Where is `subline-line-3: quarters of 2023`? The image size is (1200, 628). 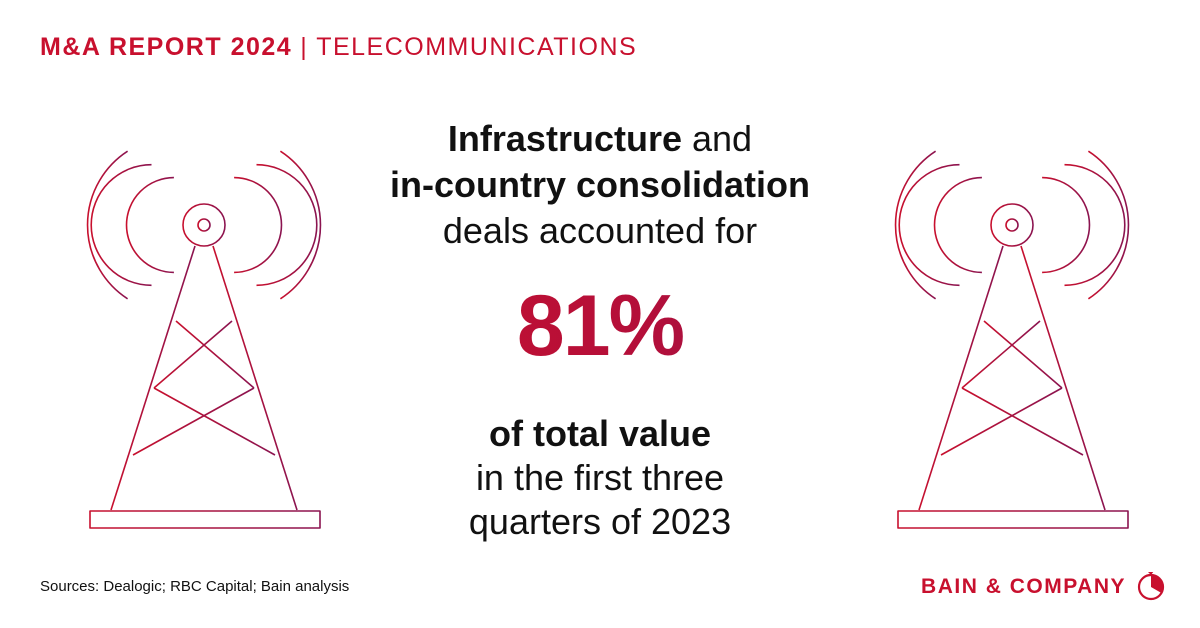
subline-line-3: quarters of 2023 is located at coordinates (600, 521).